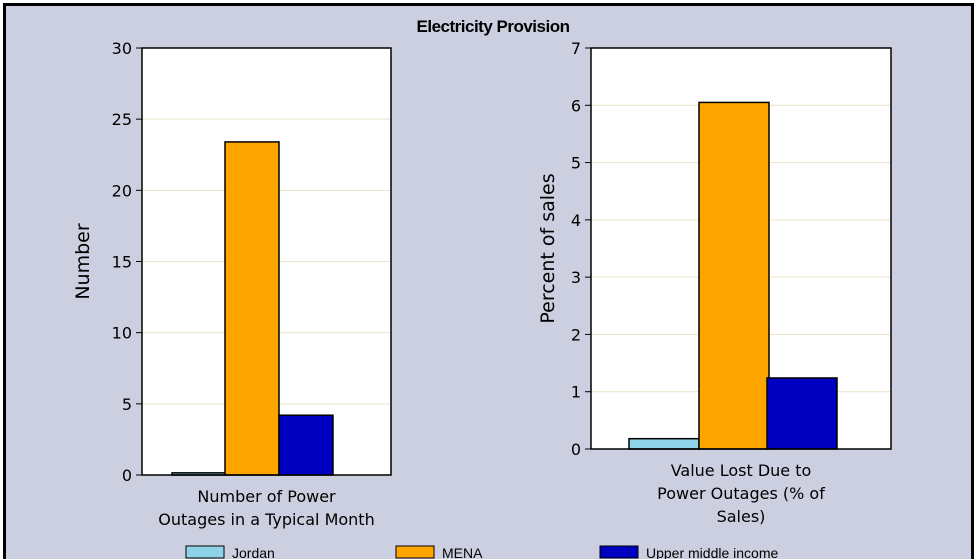 This screenshot has width=977, height=559. Describe the element at coordinates (576, 334) in the screenshot. I see `y-tick-label: 2` at that location.